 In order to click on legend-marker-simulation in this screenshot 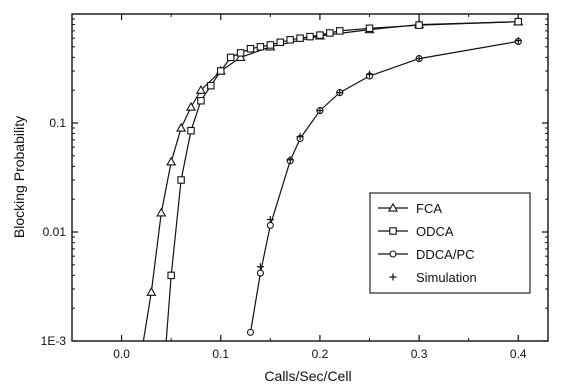, I will do `click(393, 277)`.